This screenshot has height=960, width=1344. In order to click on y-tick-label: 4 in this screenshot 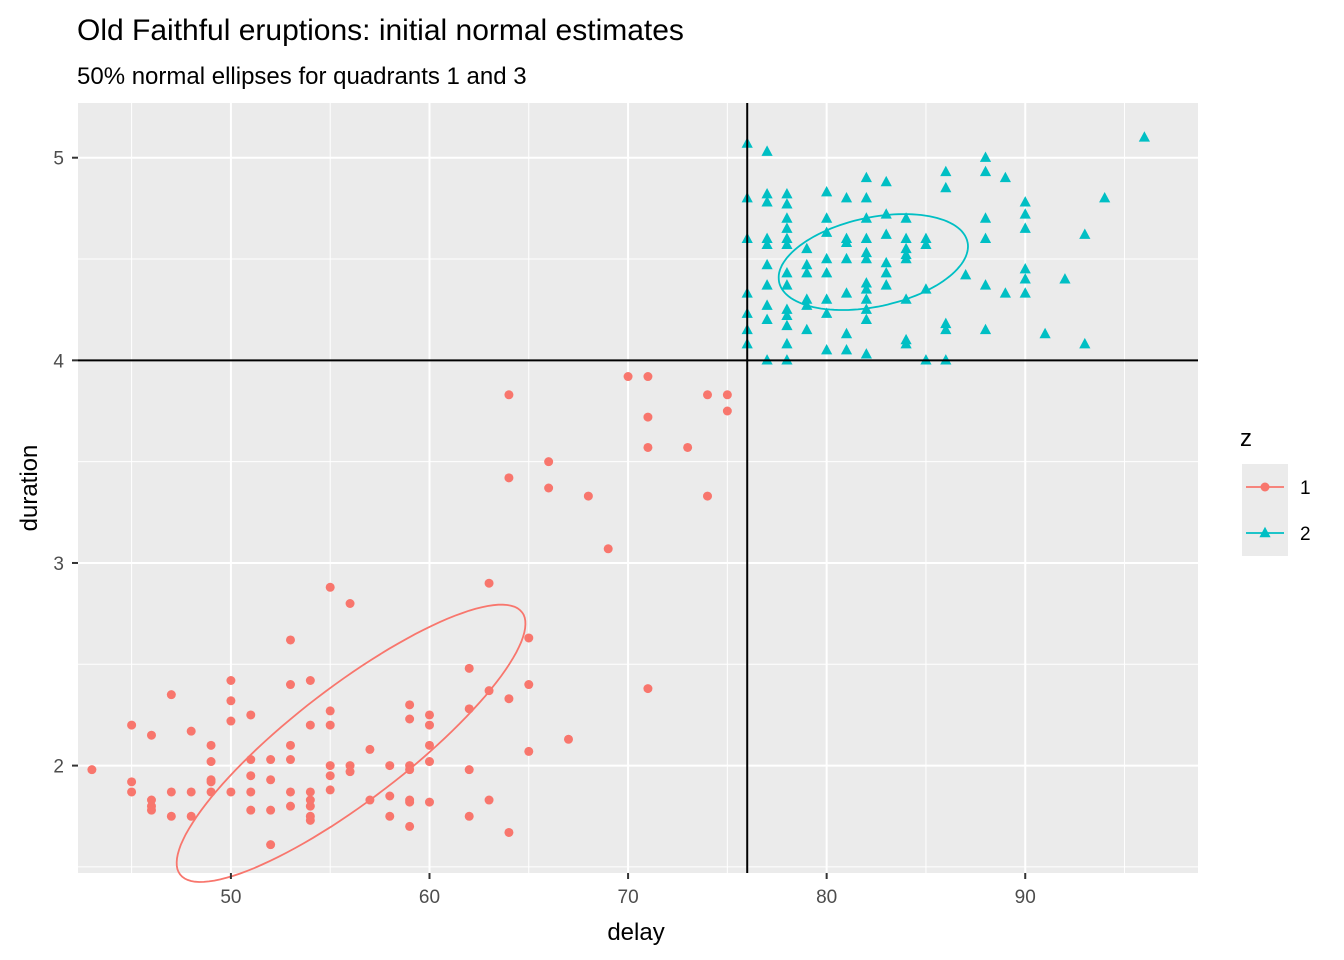, I will do `click(58, 361)`.